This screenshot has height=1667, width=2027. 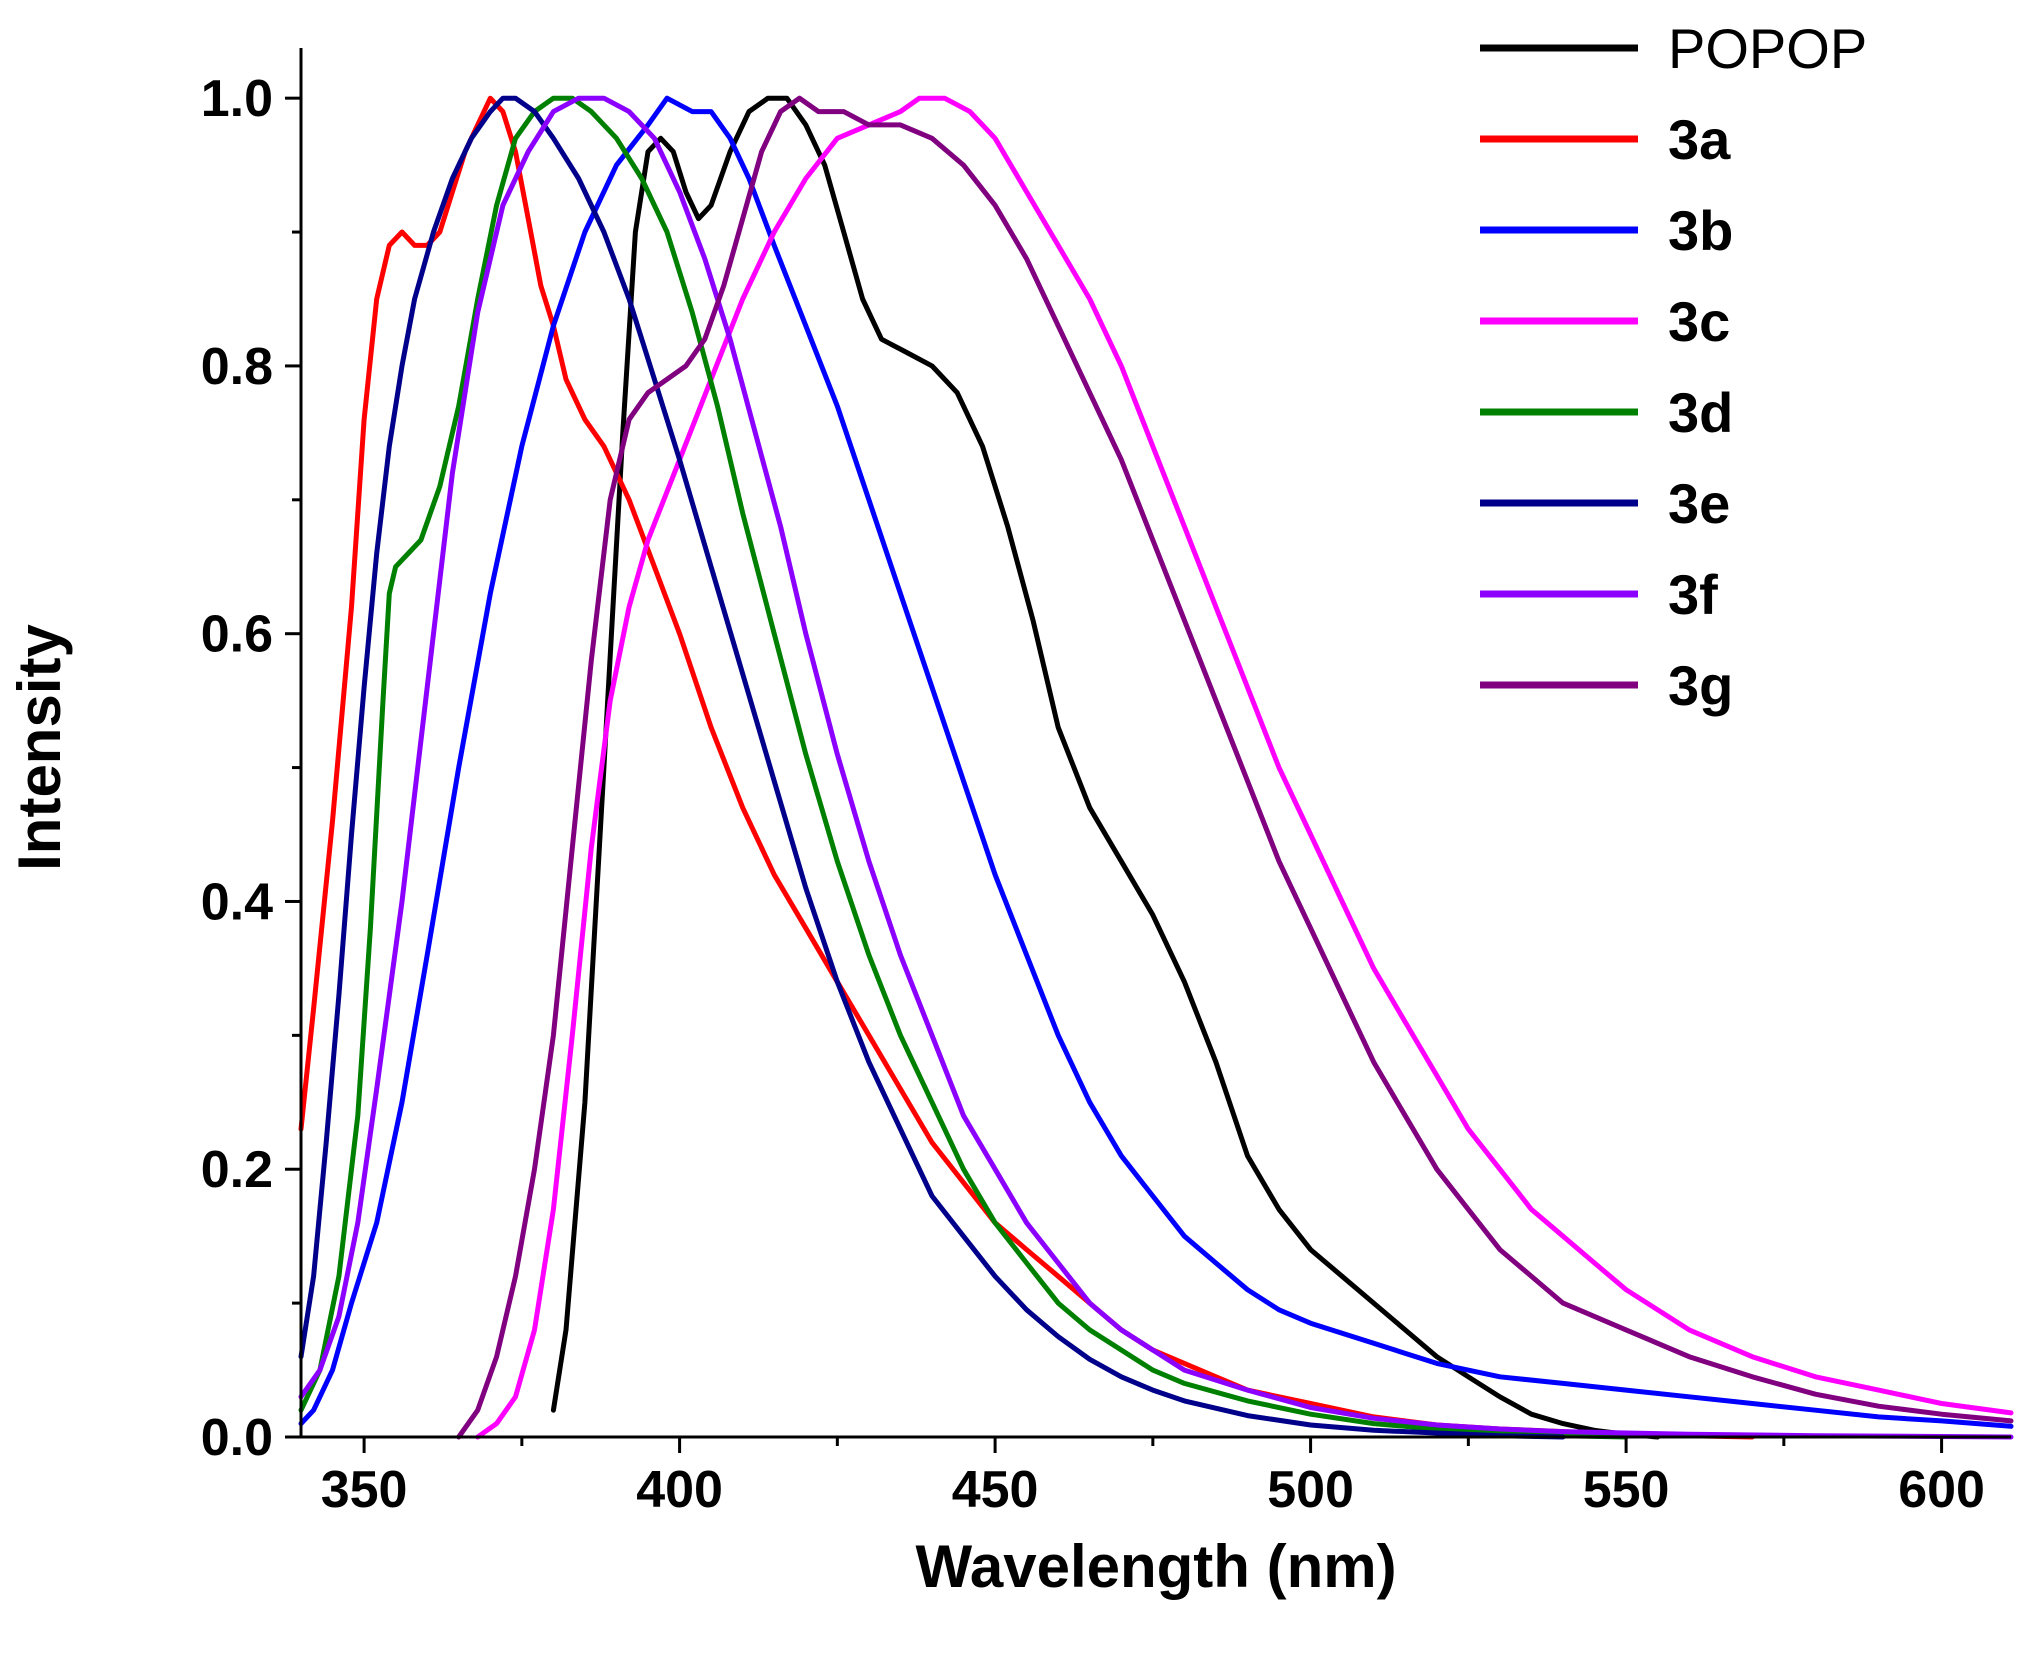 I want to click on y-tick-label: 0.6, so click(x=237, y=635).